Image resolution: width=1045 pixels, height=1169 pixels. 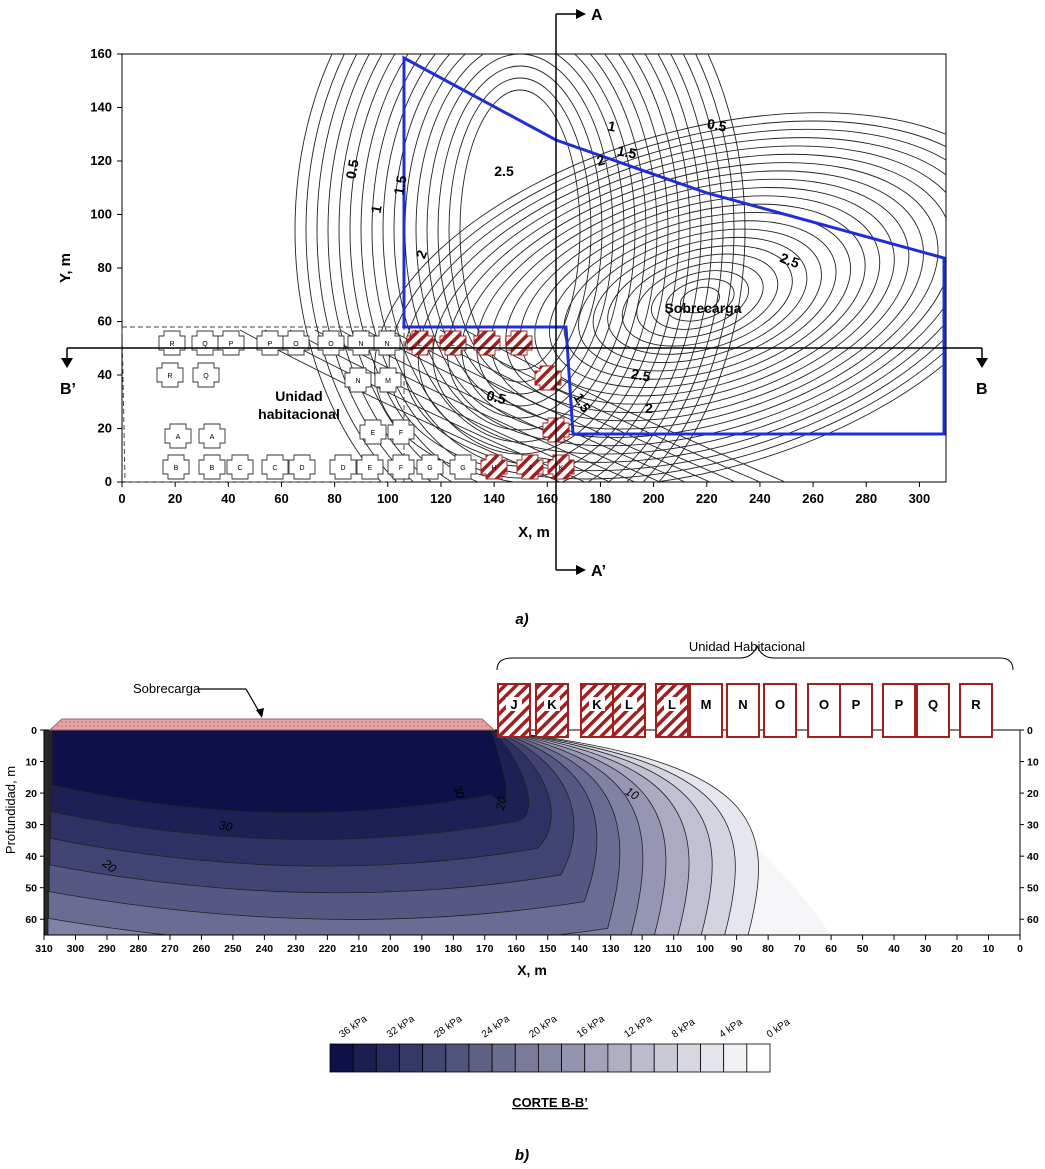 I want to click on legend-label: 4 kPa, so click(x=731, y=1029).